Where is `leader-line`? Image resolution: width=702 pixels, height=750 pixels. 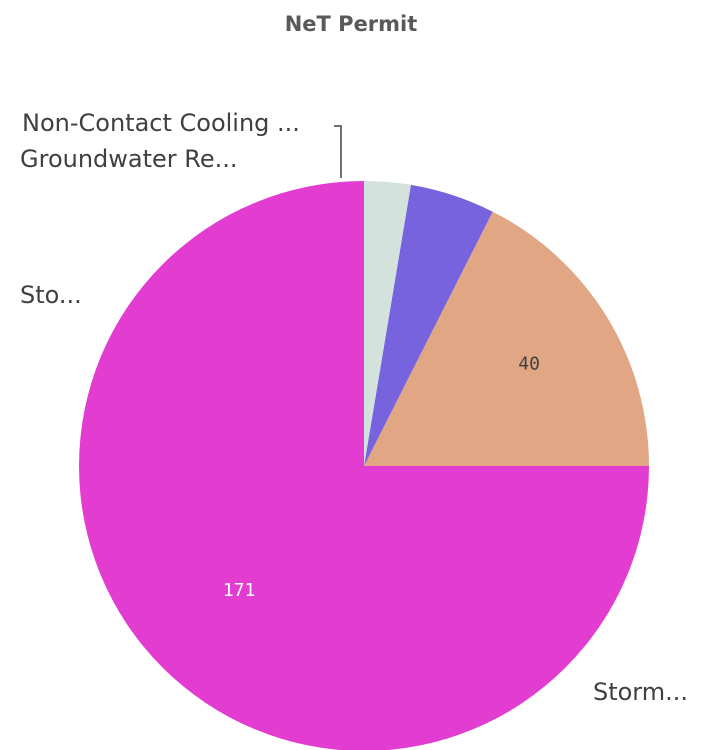 leader-line is located at coordinates (338, 151).